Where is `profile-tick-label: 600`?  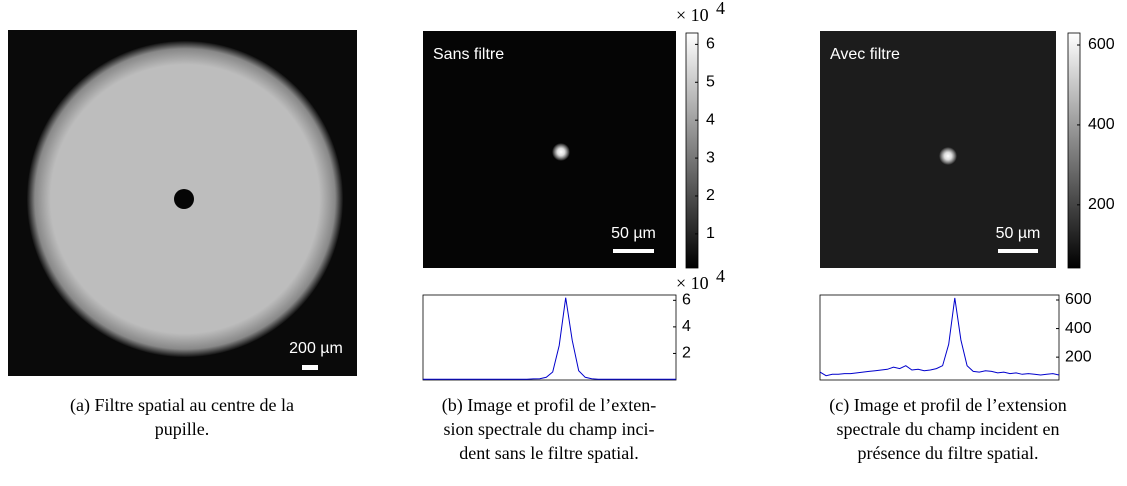 profile-tick-label: 600 is located at coordinates (1078, 299).